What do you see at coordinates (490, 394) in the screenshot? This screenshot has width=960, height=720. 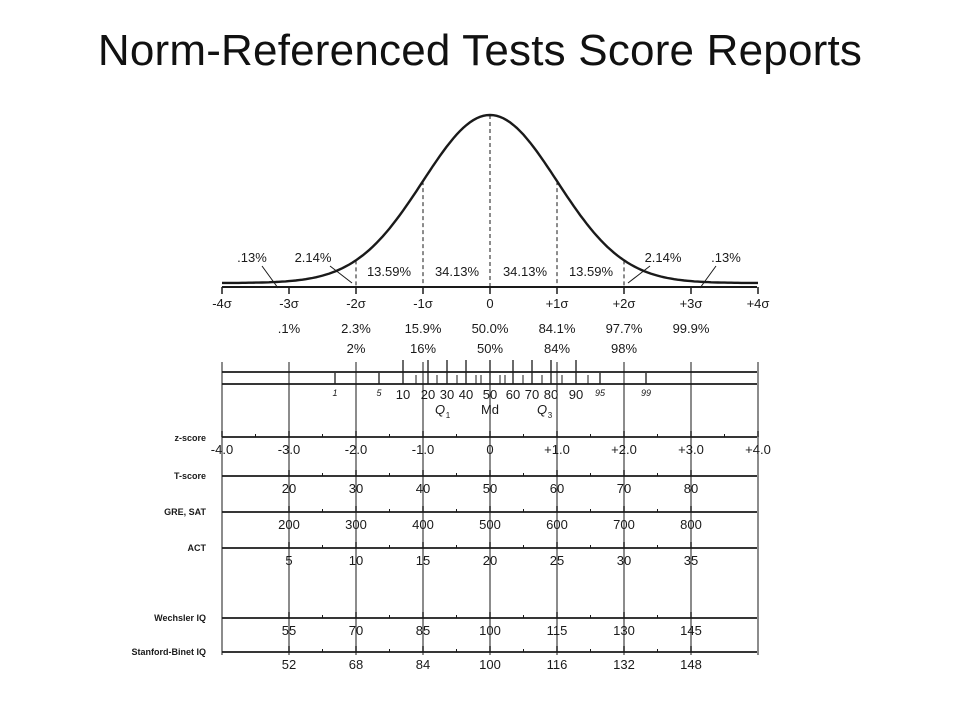 I see `percentile-label: 50` at bounding box center [490, 394].